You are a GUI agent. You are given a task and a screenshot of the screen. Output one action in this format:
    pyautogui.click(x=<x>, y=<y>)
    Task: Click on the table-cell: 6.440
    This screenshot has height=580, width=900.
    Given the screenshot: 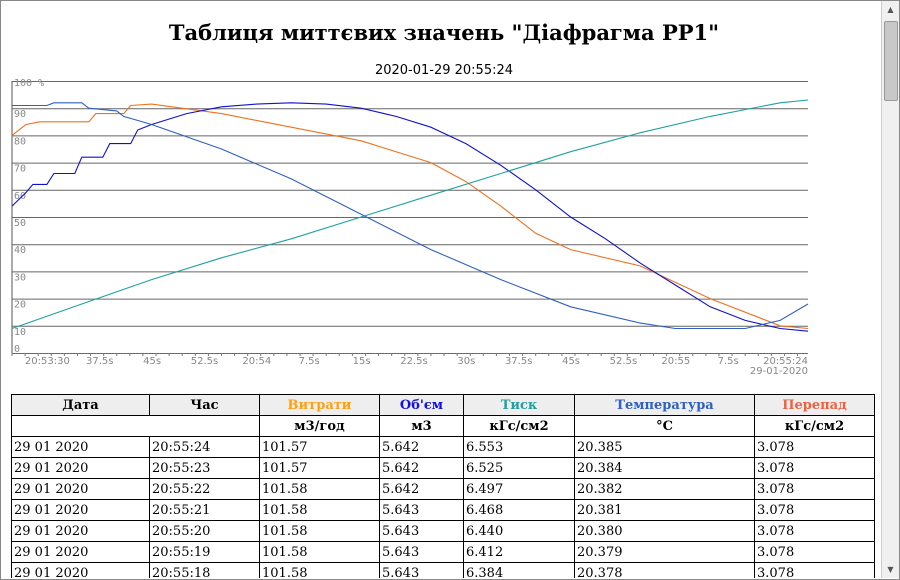 What is the action you would take?
    pyautogui.click(x=519, y=531)
    